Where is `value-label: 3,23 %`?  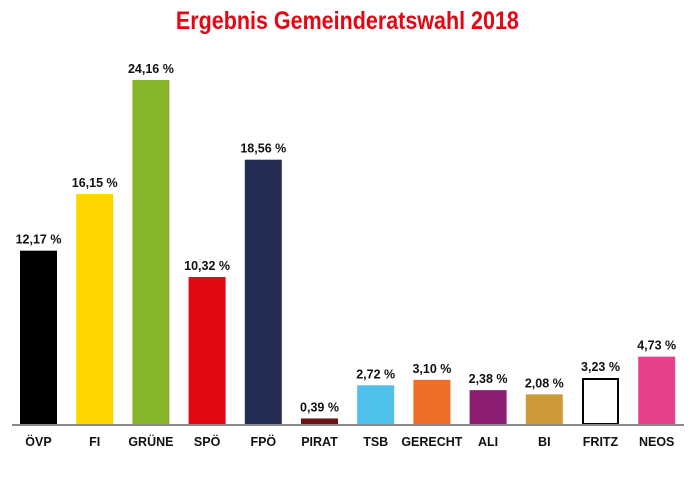 value-label: 3,23 % is located at coordinates (600, 367).